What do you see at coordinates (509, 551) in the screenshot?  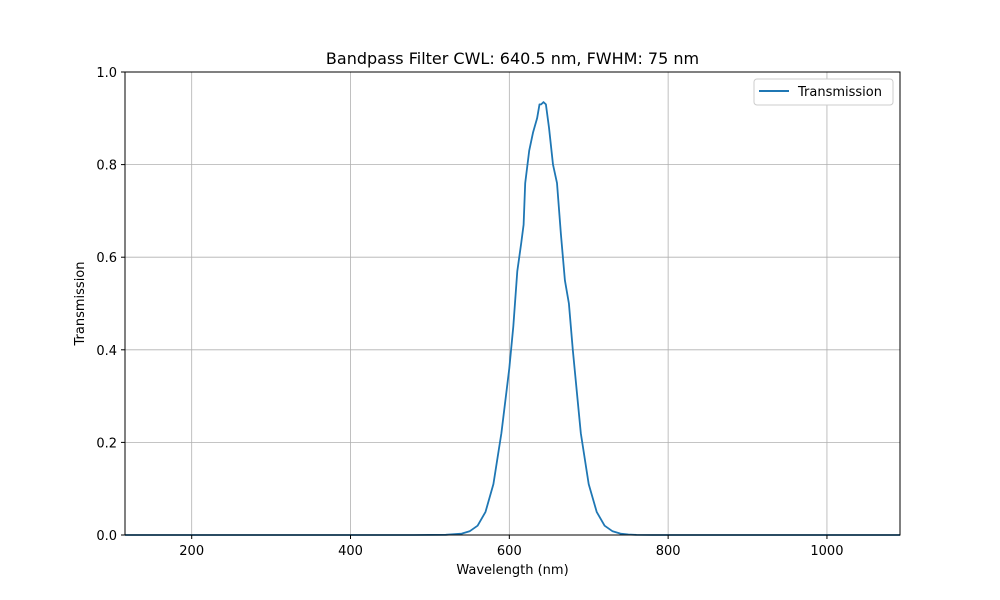 I see `x-tick-label: 600` at bounding box center [509, 551].